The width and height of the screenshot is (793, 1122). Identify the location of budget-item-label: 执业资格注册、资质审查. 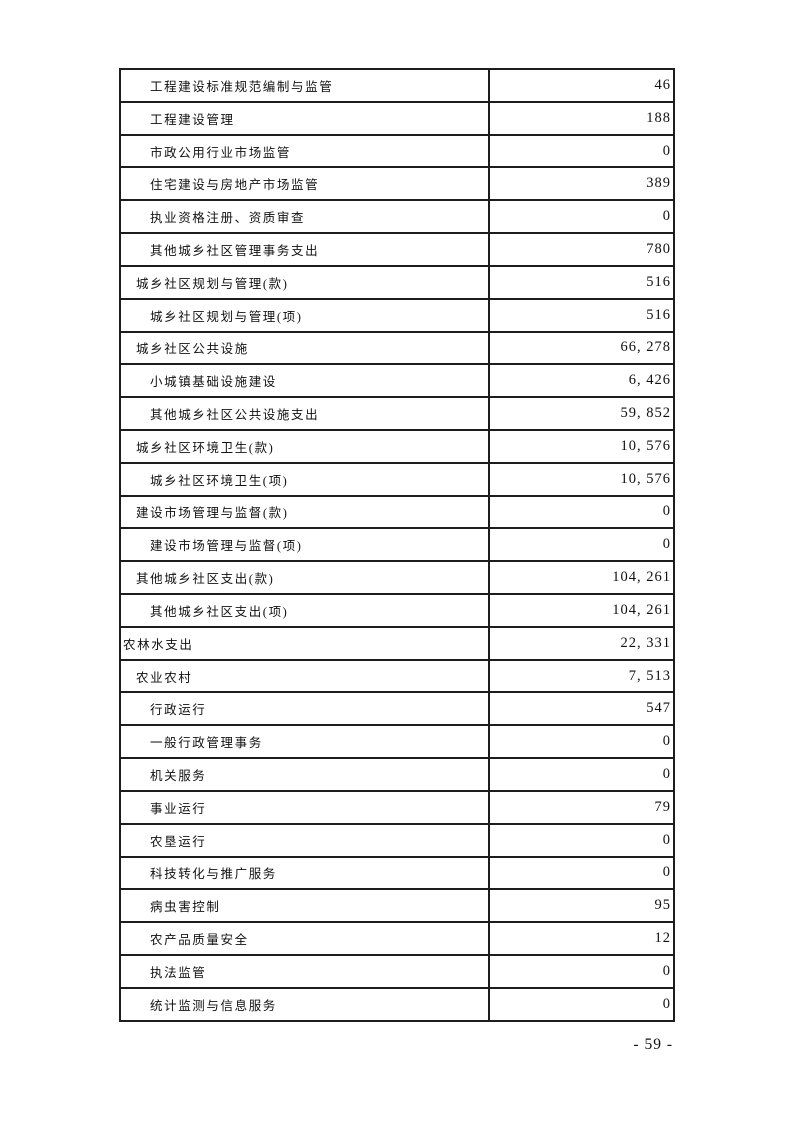
(304, 217).